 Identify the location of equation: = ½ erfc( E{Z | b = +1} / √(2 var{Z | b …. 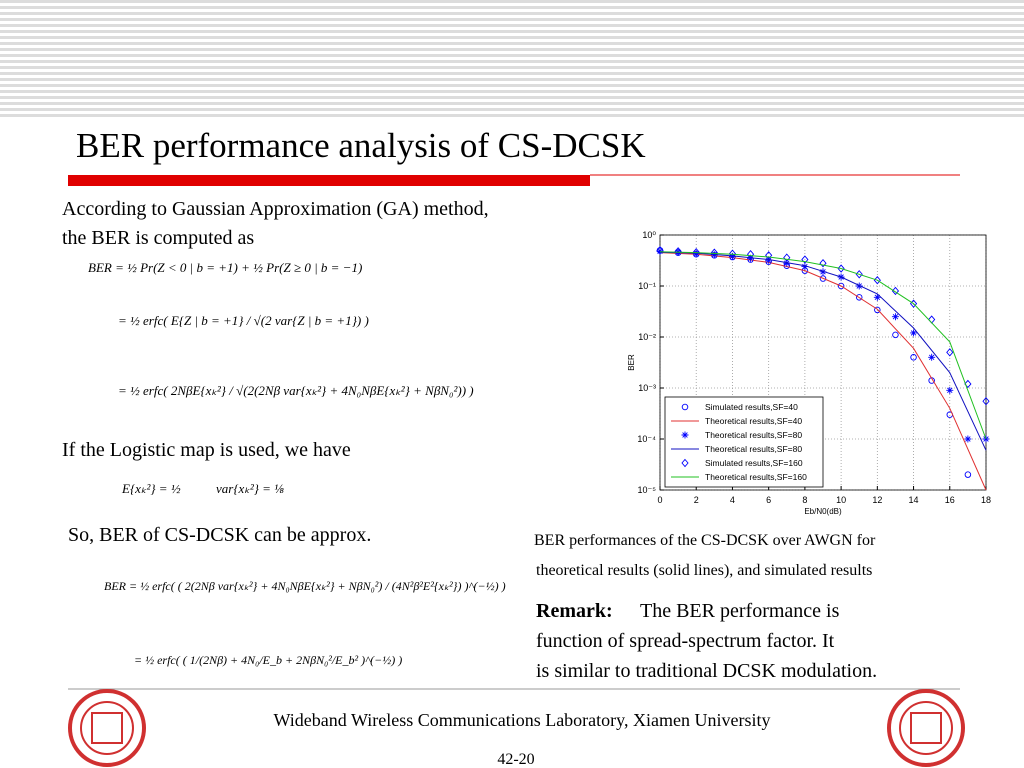
(243, 320).